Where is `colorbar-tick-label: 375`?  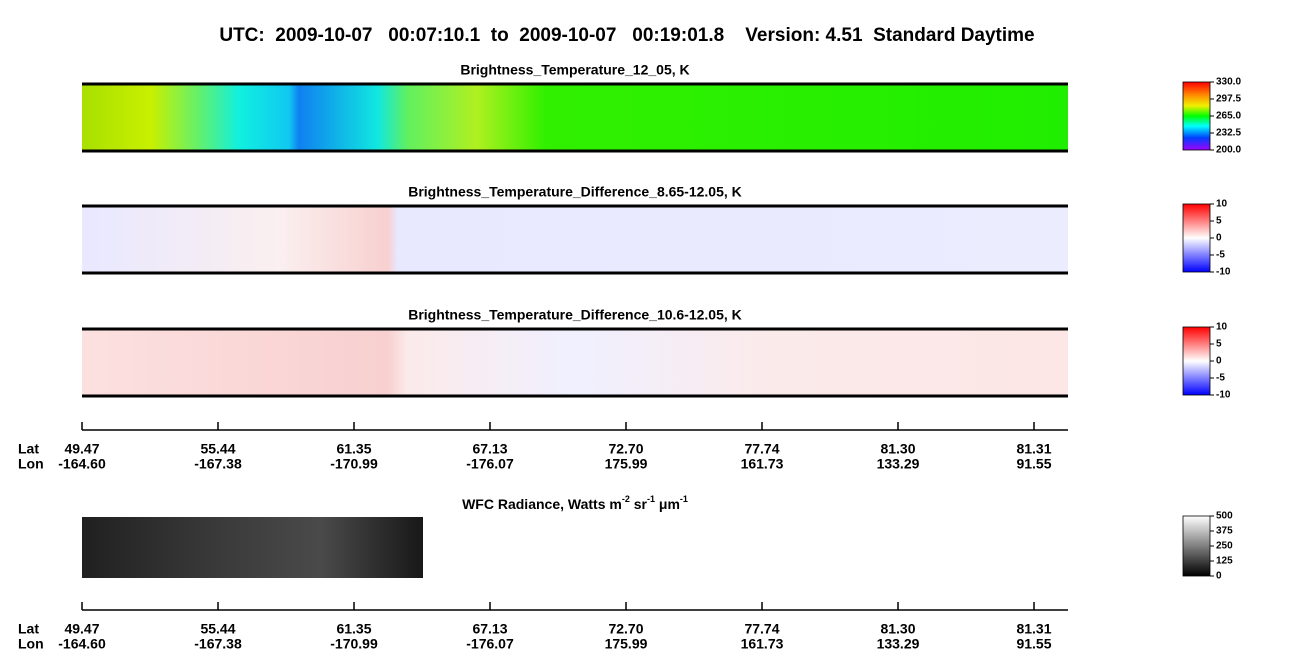 colorbar-tick-label: 375 is located at coordinates (1224, 531).